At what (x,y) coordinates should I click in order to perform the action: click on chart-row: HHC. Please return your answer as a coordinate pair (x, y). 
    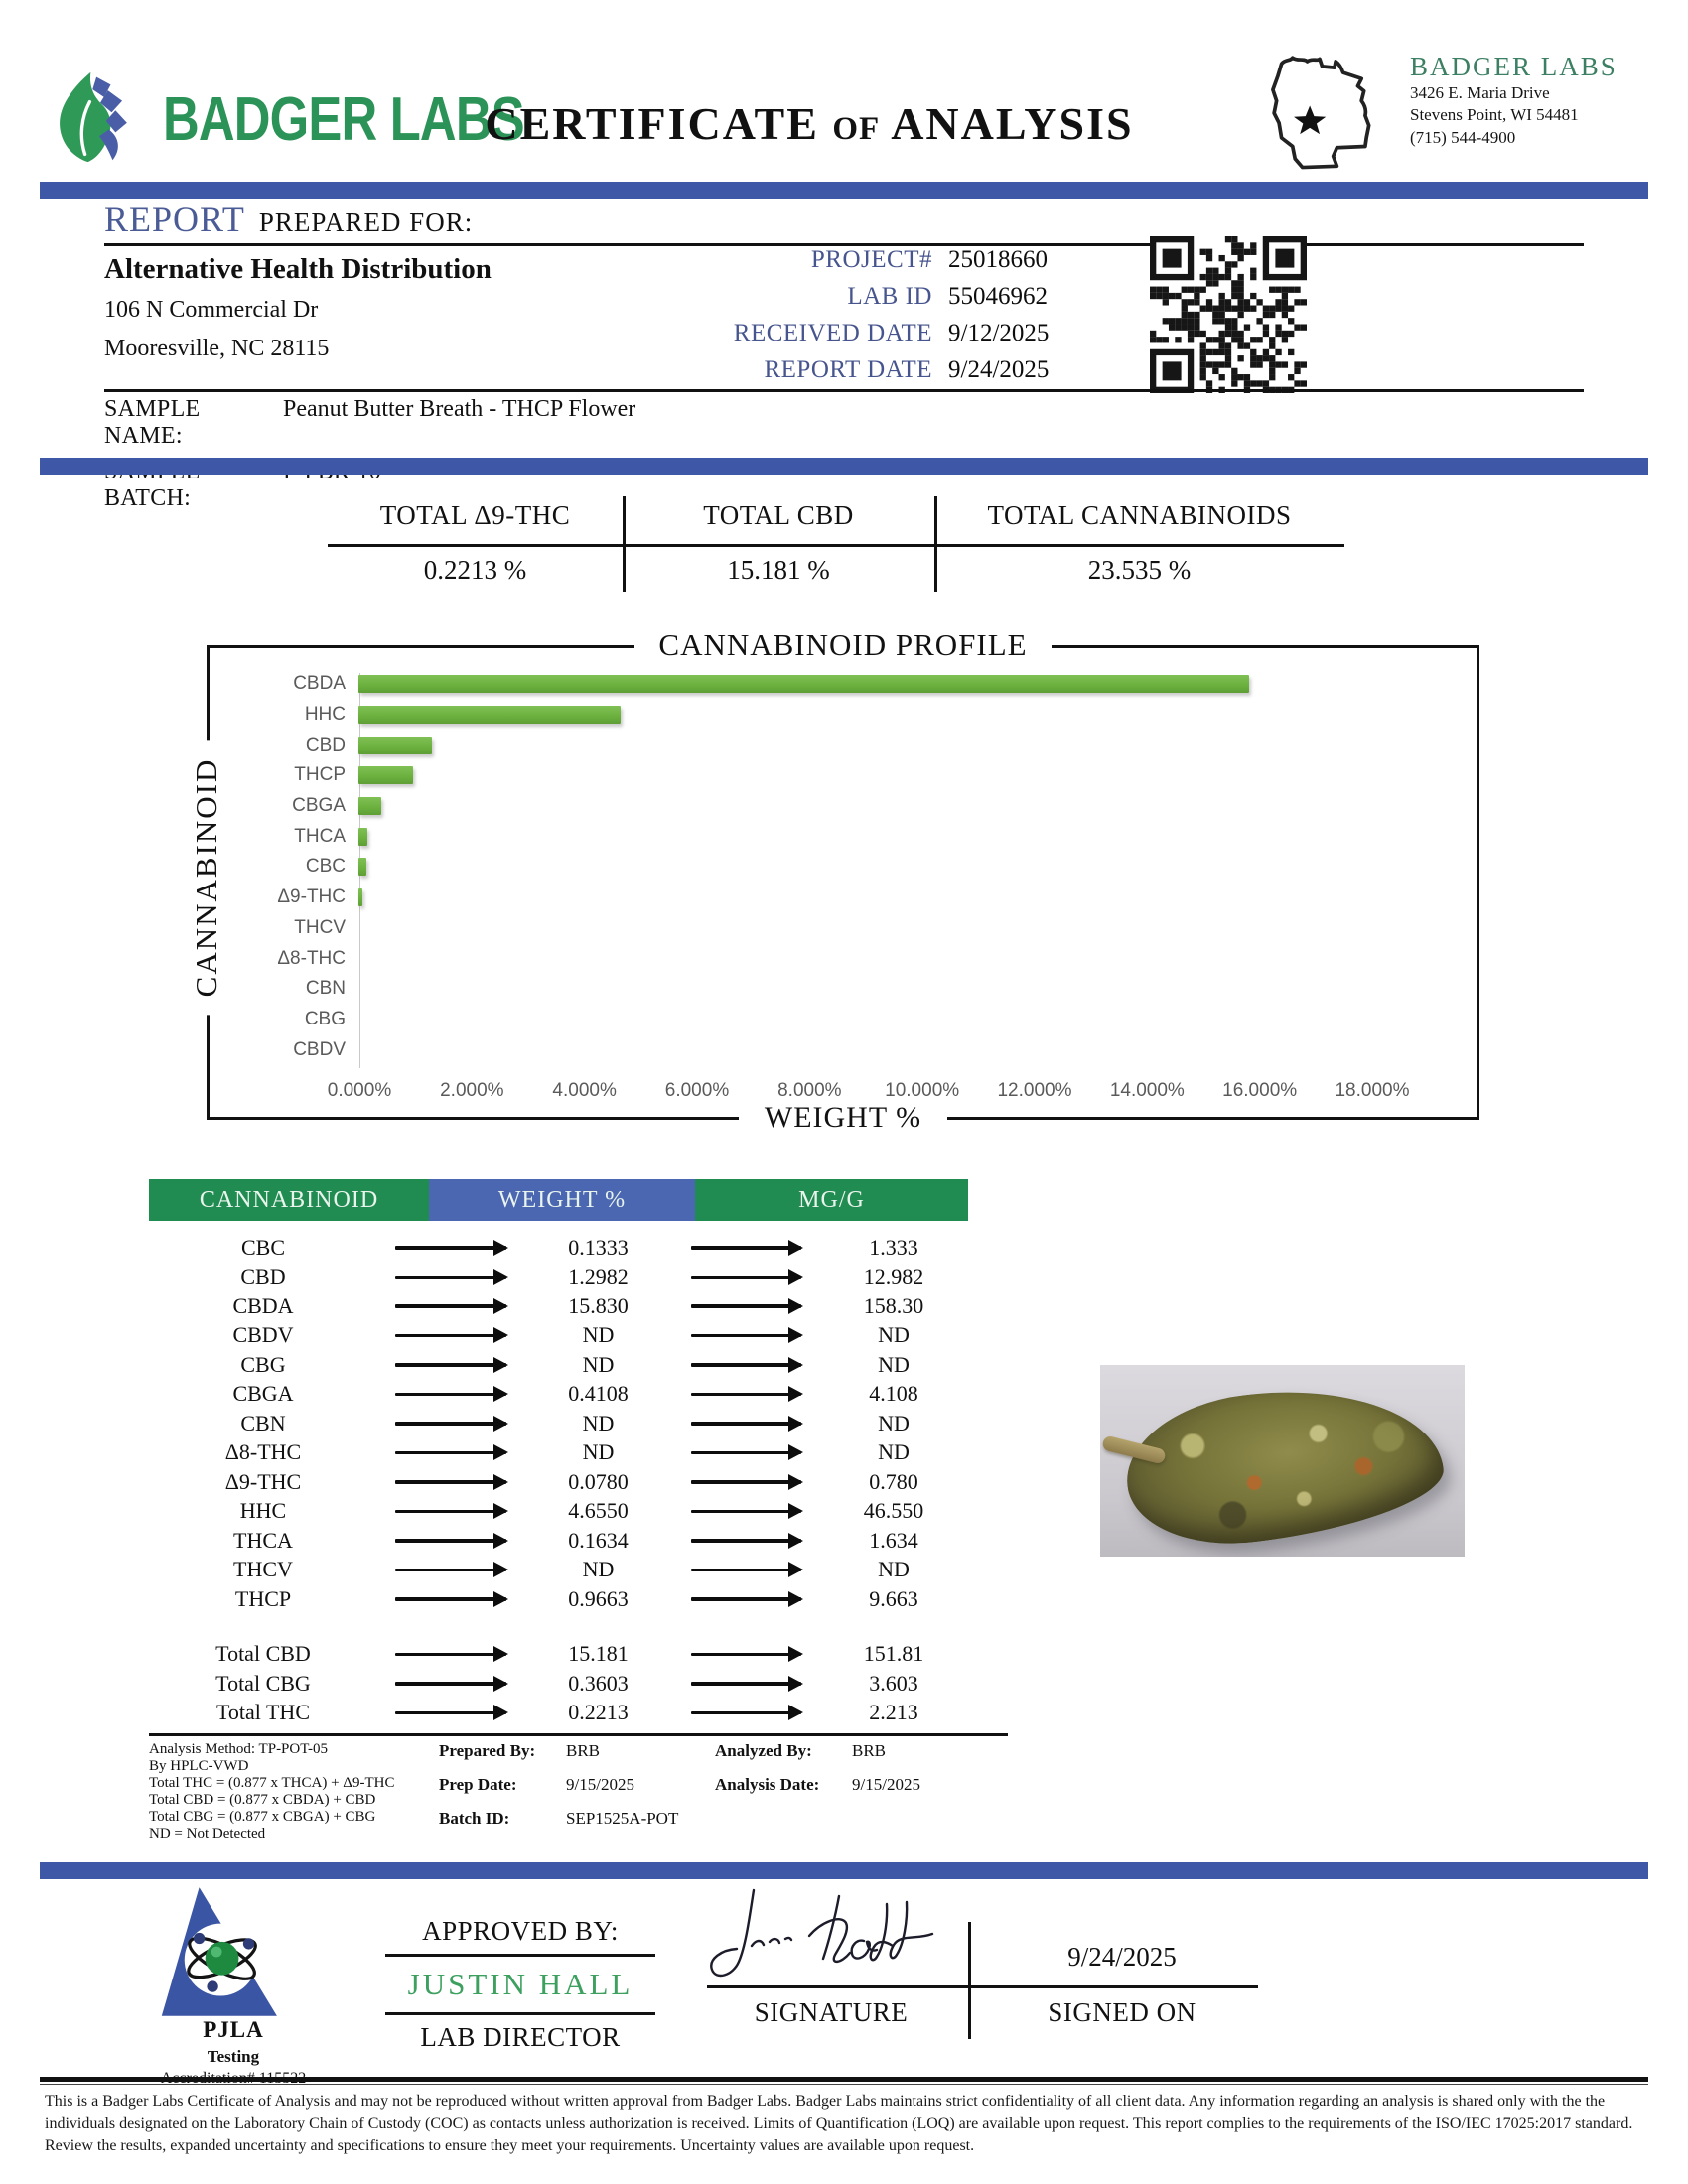
    Looking at the image, I should click on (789, 715).